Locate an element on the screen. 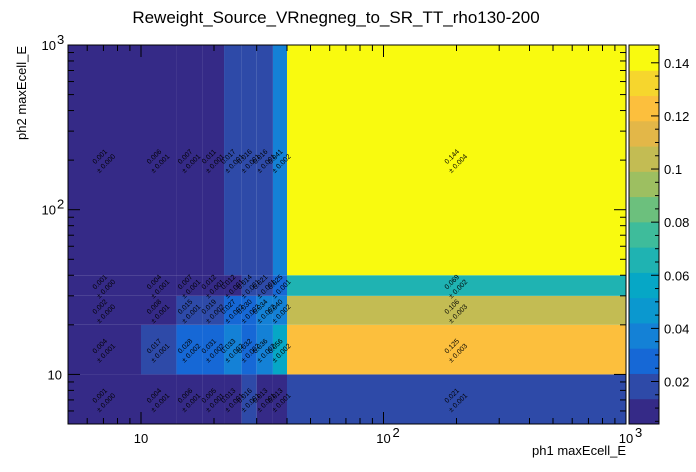 The height and width of the screenshot is (472, 696). y-tick-exponent: 2 is located at coordinates (60, 204).